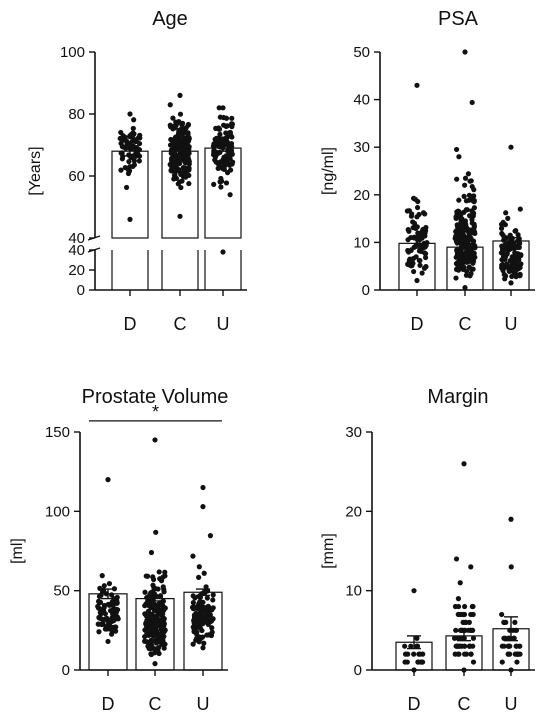 This screenshot has width=550, height=719. What do you see at coordinates (417, 324) in the screenshot?
I see `x-category-label: D` at bounding box center [417, 324].